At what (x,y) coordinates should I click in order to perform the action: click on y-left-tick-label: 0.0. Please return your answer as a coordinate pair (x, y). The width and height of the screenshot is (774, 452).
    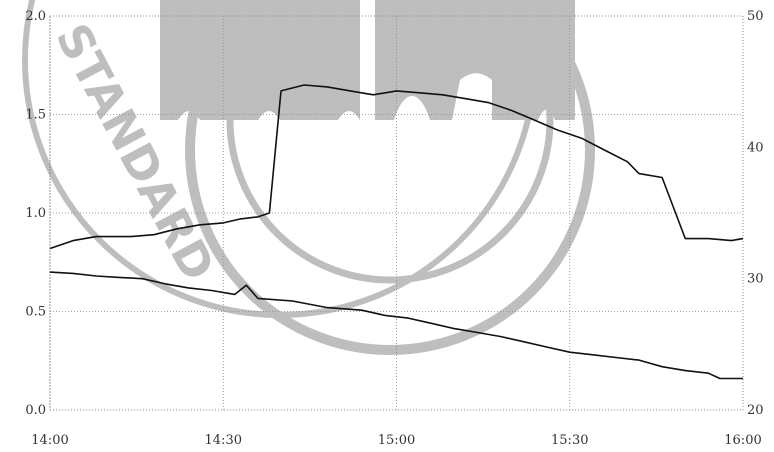
    Looking at the image, I should click on (35, 410).